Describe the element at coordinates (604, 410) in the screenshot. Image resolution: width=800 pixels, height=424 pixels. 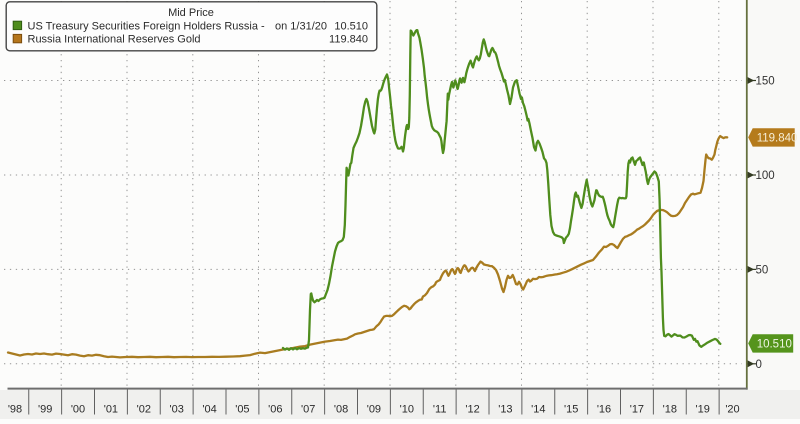
I see `svg-text: '16` at that location.